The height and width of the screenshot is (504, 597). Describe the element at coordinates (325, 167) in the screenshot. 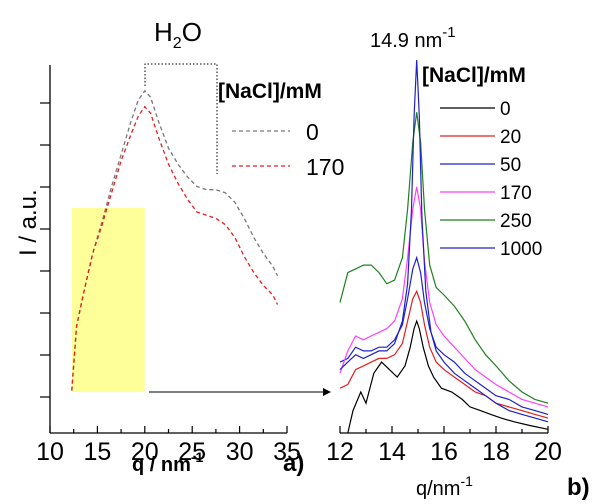

I see `legend-a-label-1: 170` at that location.